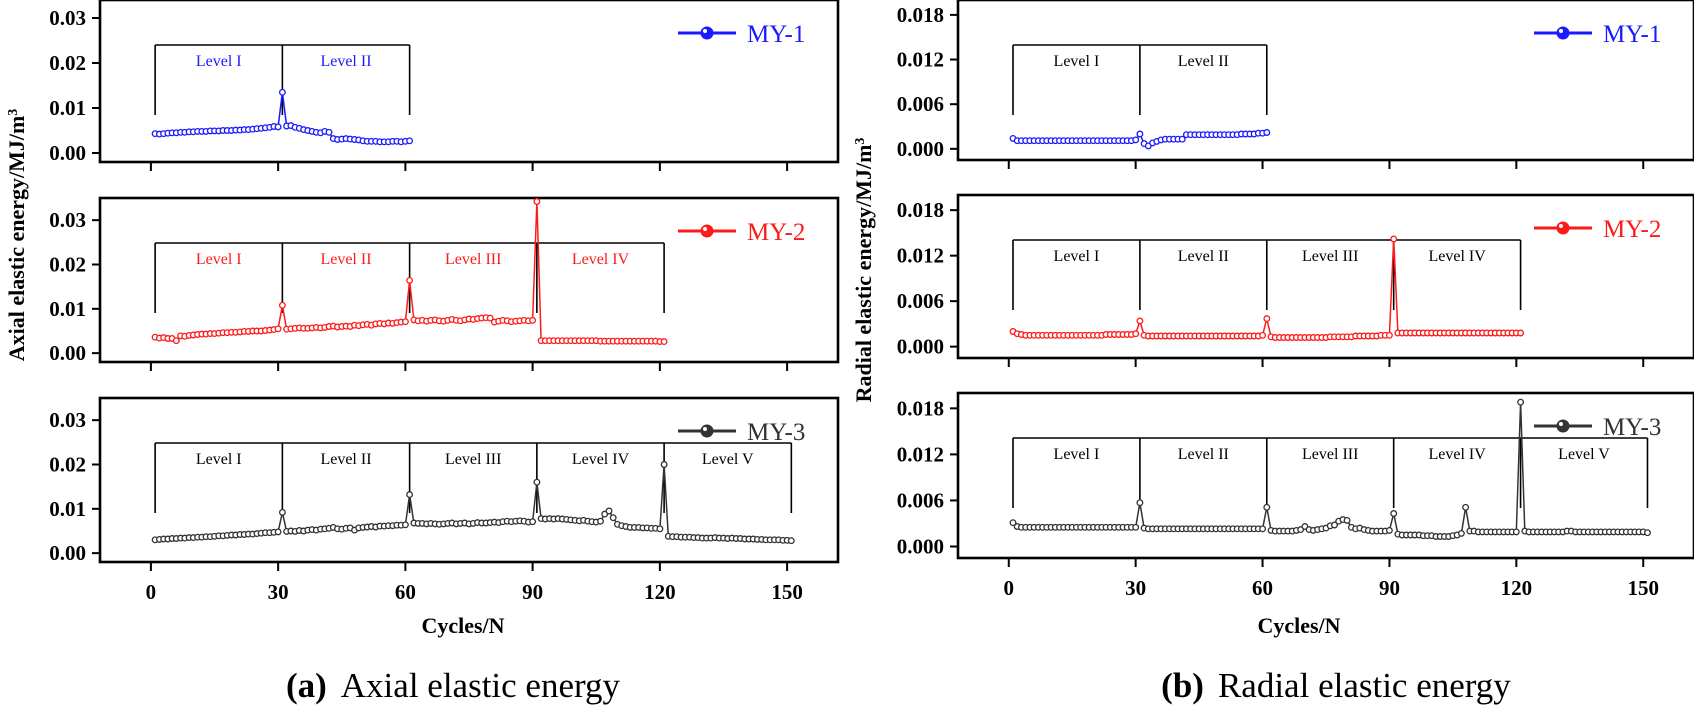 Image resolution: width=1694 pixels, height=708 pixels. I want to click on legend-label: MY-1, so click(1632, 34).